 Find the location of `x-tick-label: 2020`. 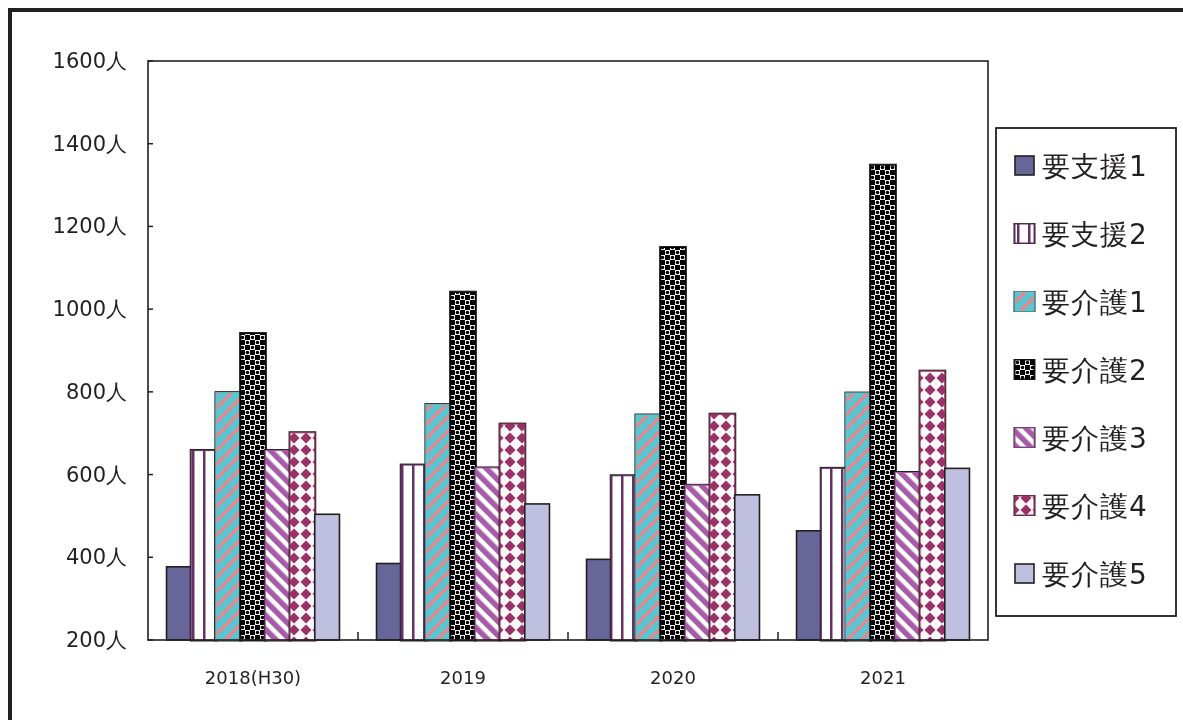

x-tick-label: 2020 is located at coordinates (673, 677).